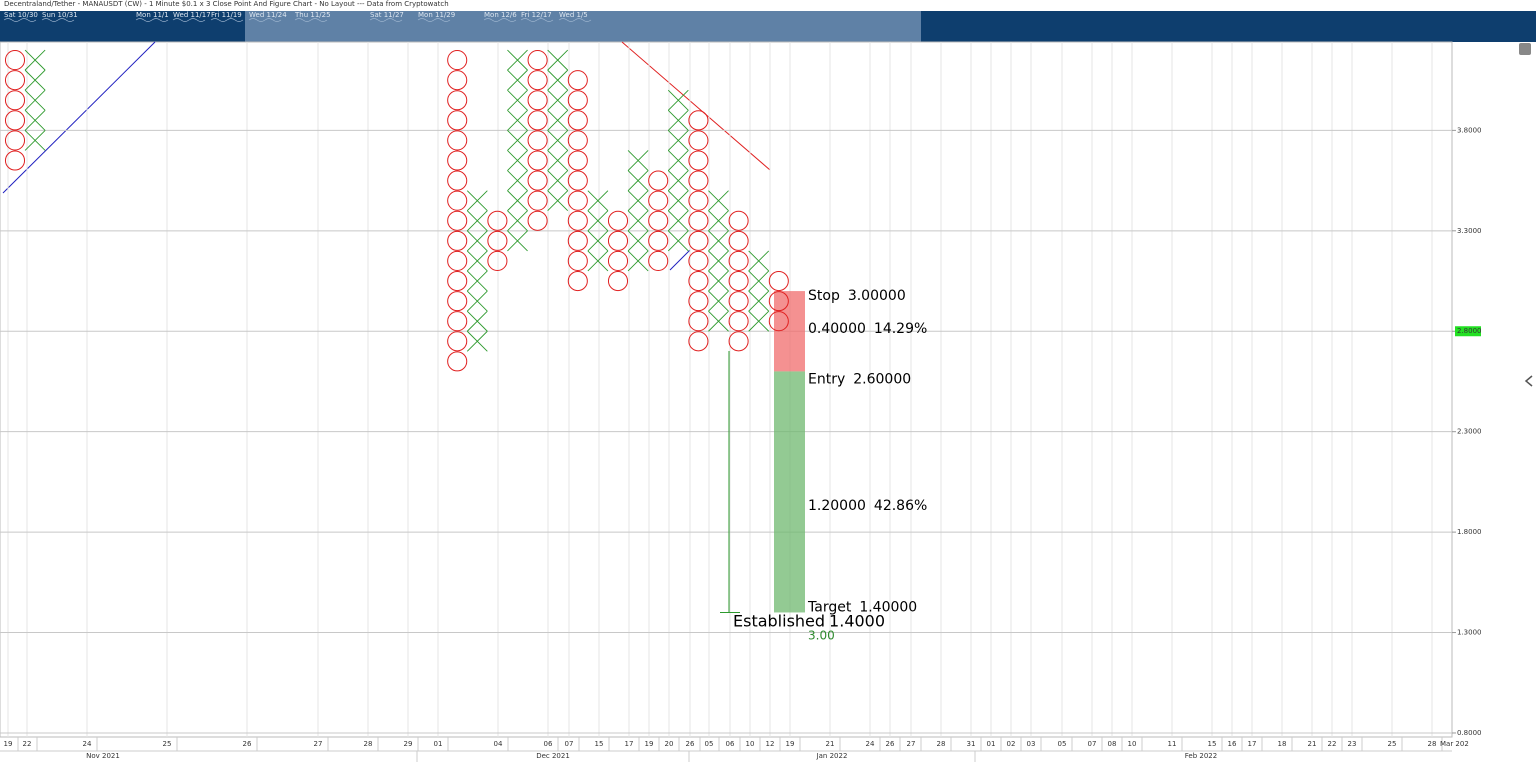 The height and width of the screenshot is (762, 1536). Describe the element at coordinates (1528, 381) in the screenshot. I see `collapse-arrow` at that location.